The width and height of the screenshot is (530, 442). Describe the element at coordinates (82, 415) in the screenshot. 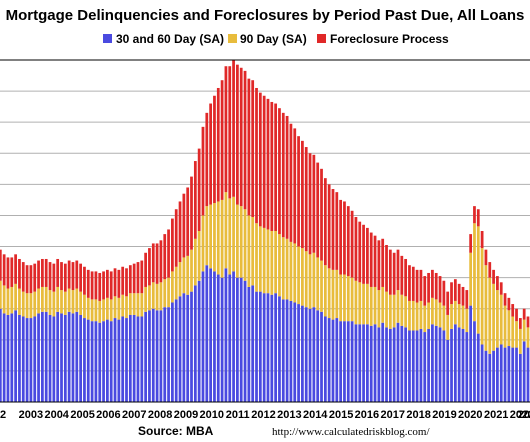

I see `x-tick-label: 2005` at that location.